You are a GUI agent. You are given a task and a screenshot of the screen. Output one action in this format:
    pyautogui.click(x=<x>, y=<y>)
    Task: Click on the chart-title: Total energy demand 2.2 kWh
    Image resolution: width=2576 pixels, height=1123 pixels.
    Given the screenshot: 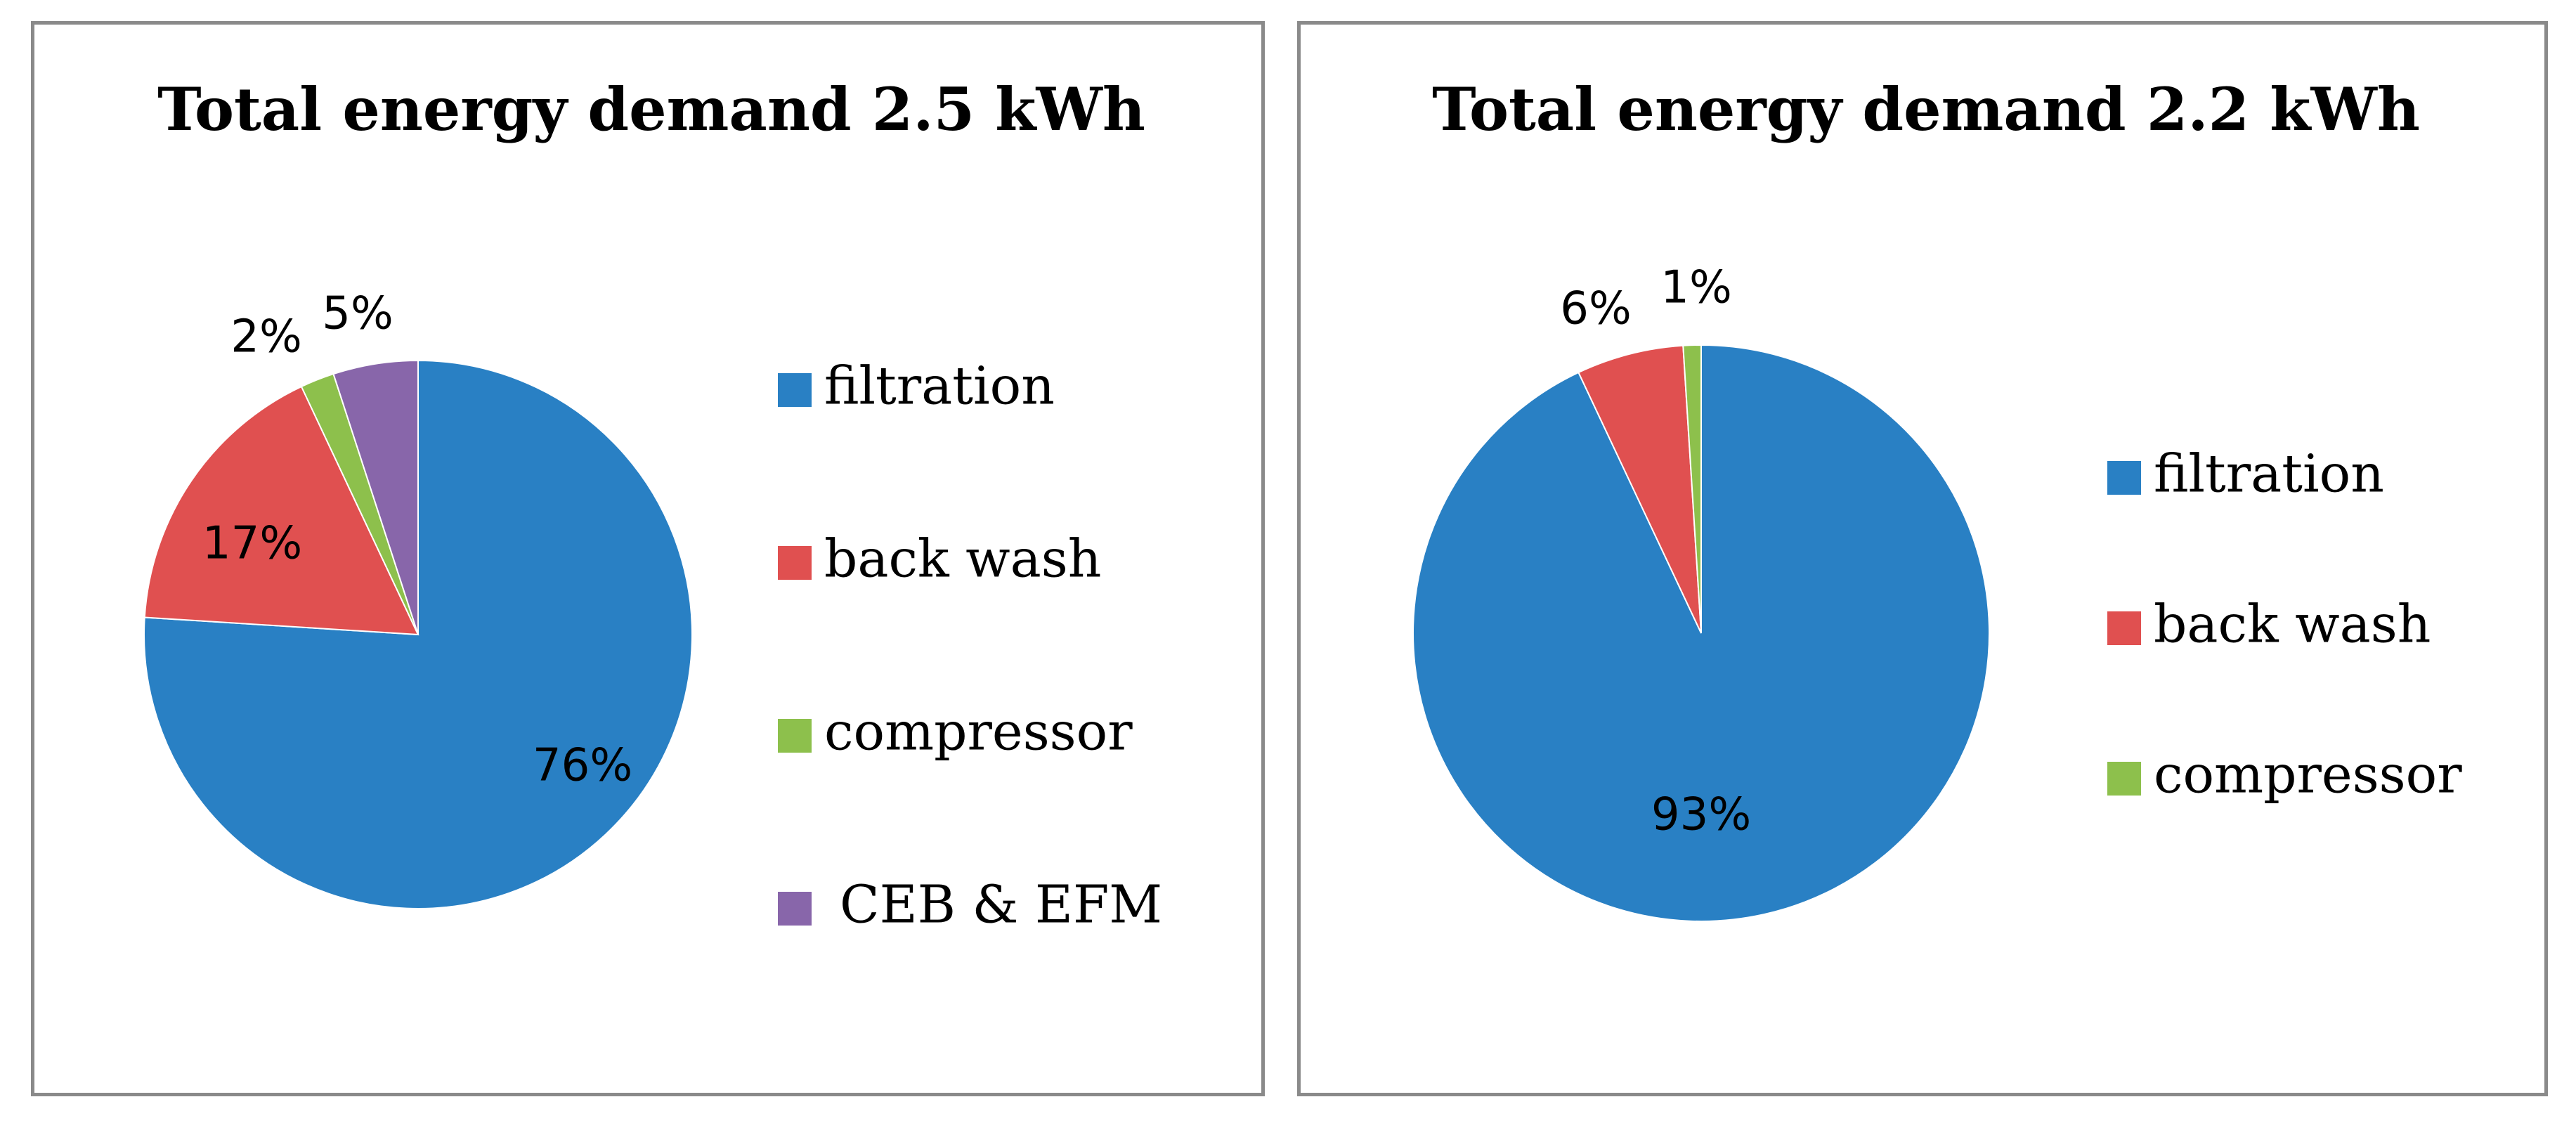 What is the action you would take?
    pyautogui.click(x=1926, y=109)
    